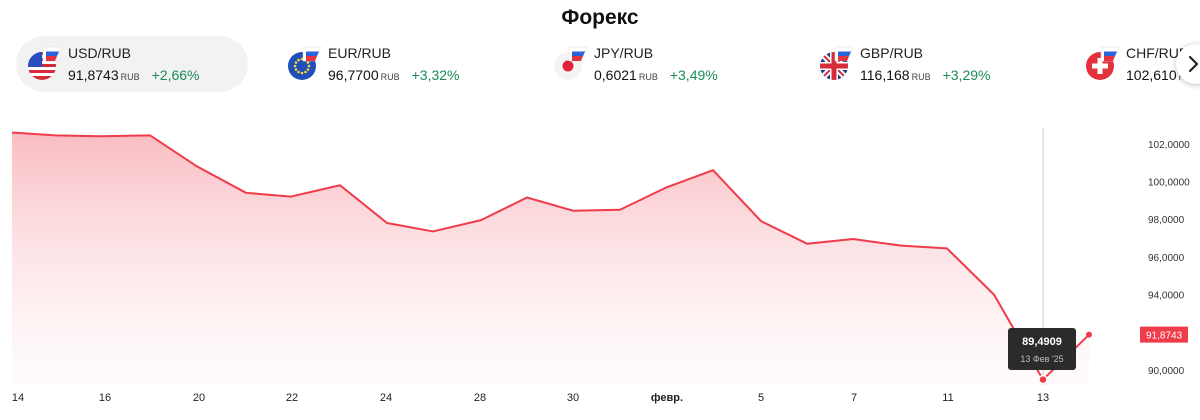  What do you see at coordinates (1193, 64) in the screenshot?
I see `chevron-right-icon` at bounding box center [1193, 64].